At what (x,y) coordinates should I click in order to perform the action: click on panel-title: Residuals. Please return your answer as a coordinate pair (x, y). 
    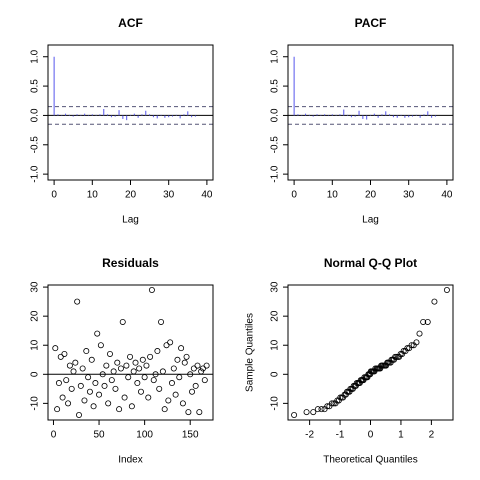
    Looking at the image, I should click on (130, 263).